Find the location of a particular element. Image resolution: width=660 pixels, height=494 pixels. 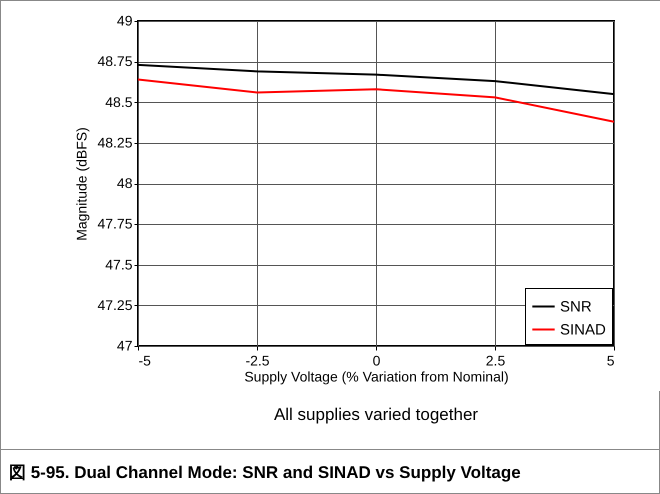

y-tick-label: 48.25 is located at coordinates (115, 142).